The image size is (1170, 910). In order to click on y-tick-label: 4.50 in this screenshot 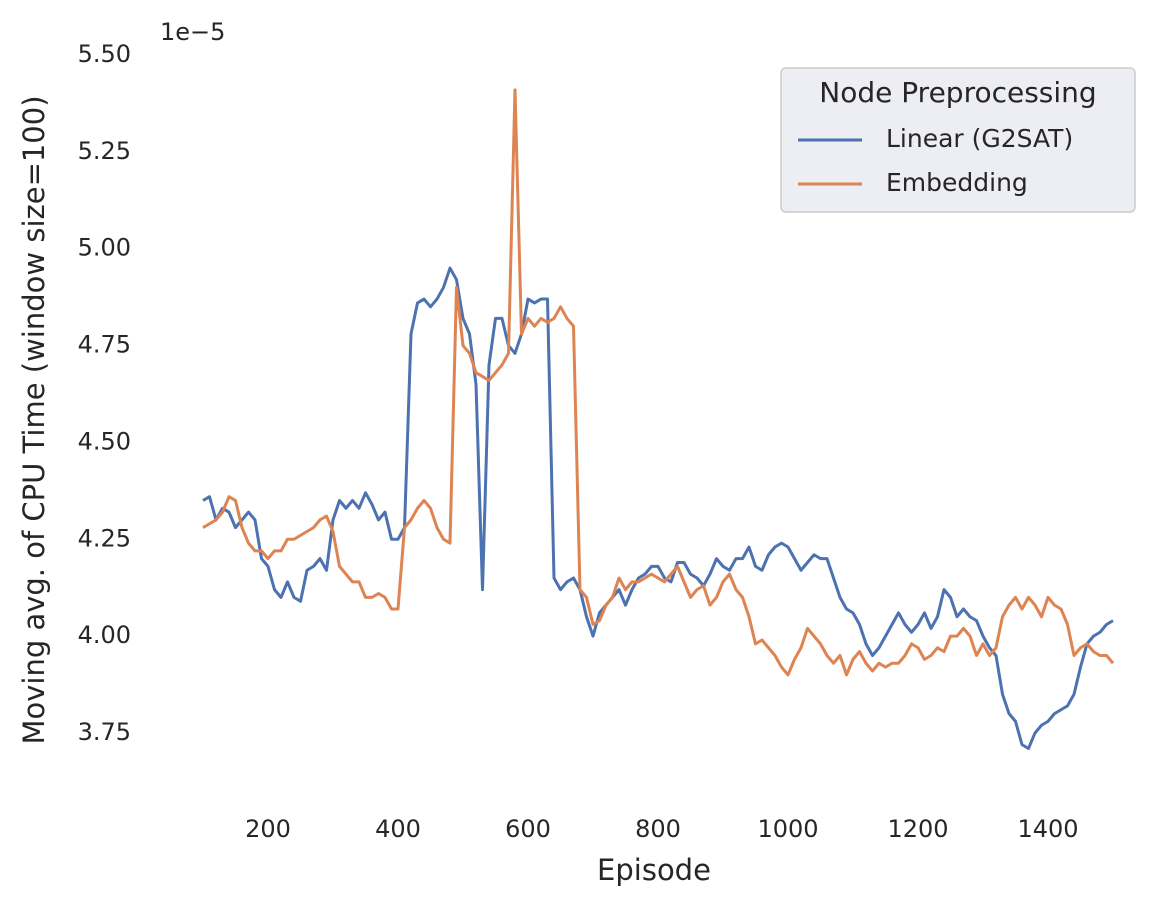, I will do `click(104, 441)`.